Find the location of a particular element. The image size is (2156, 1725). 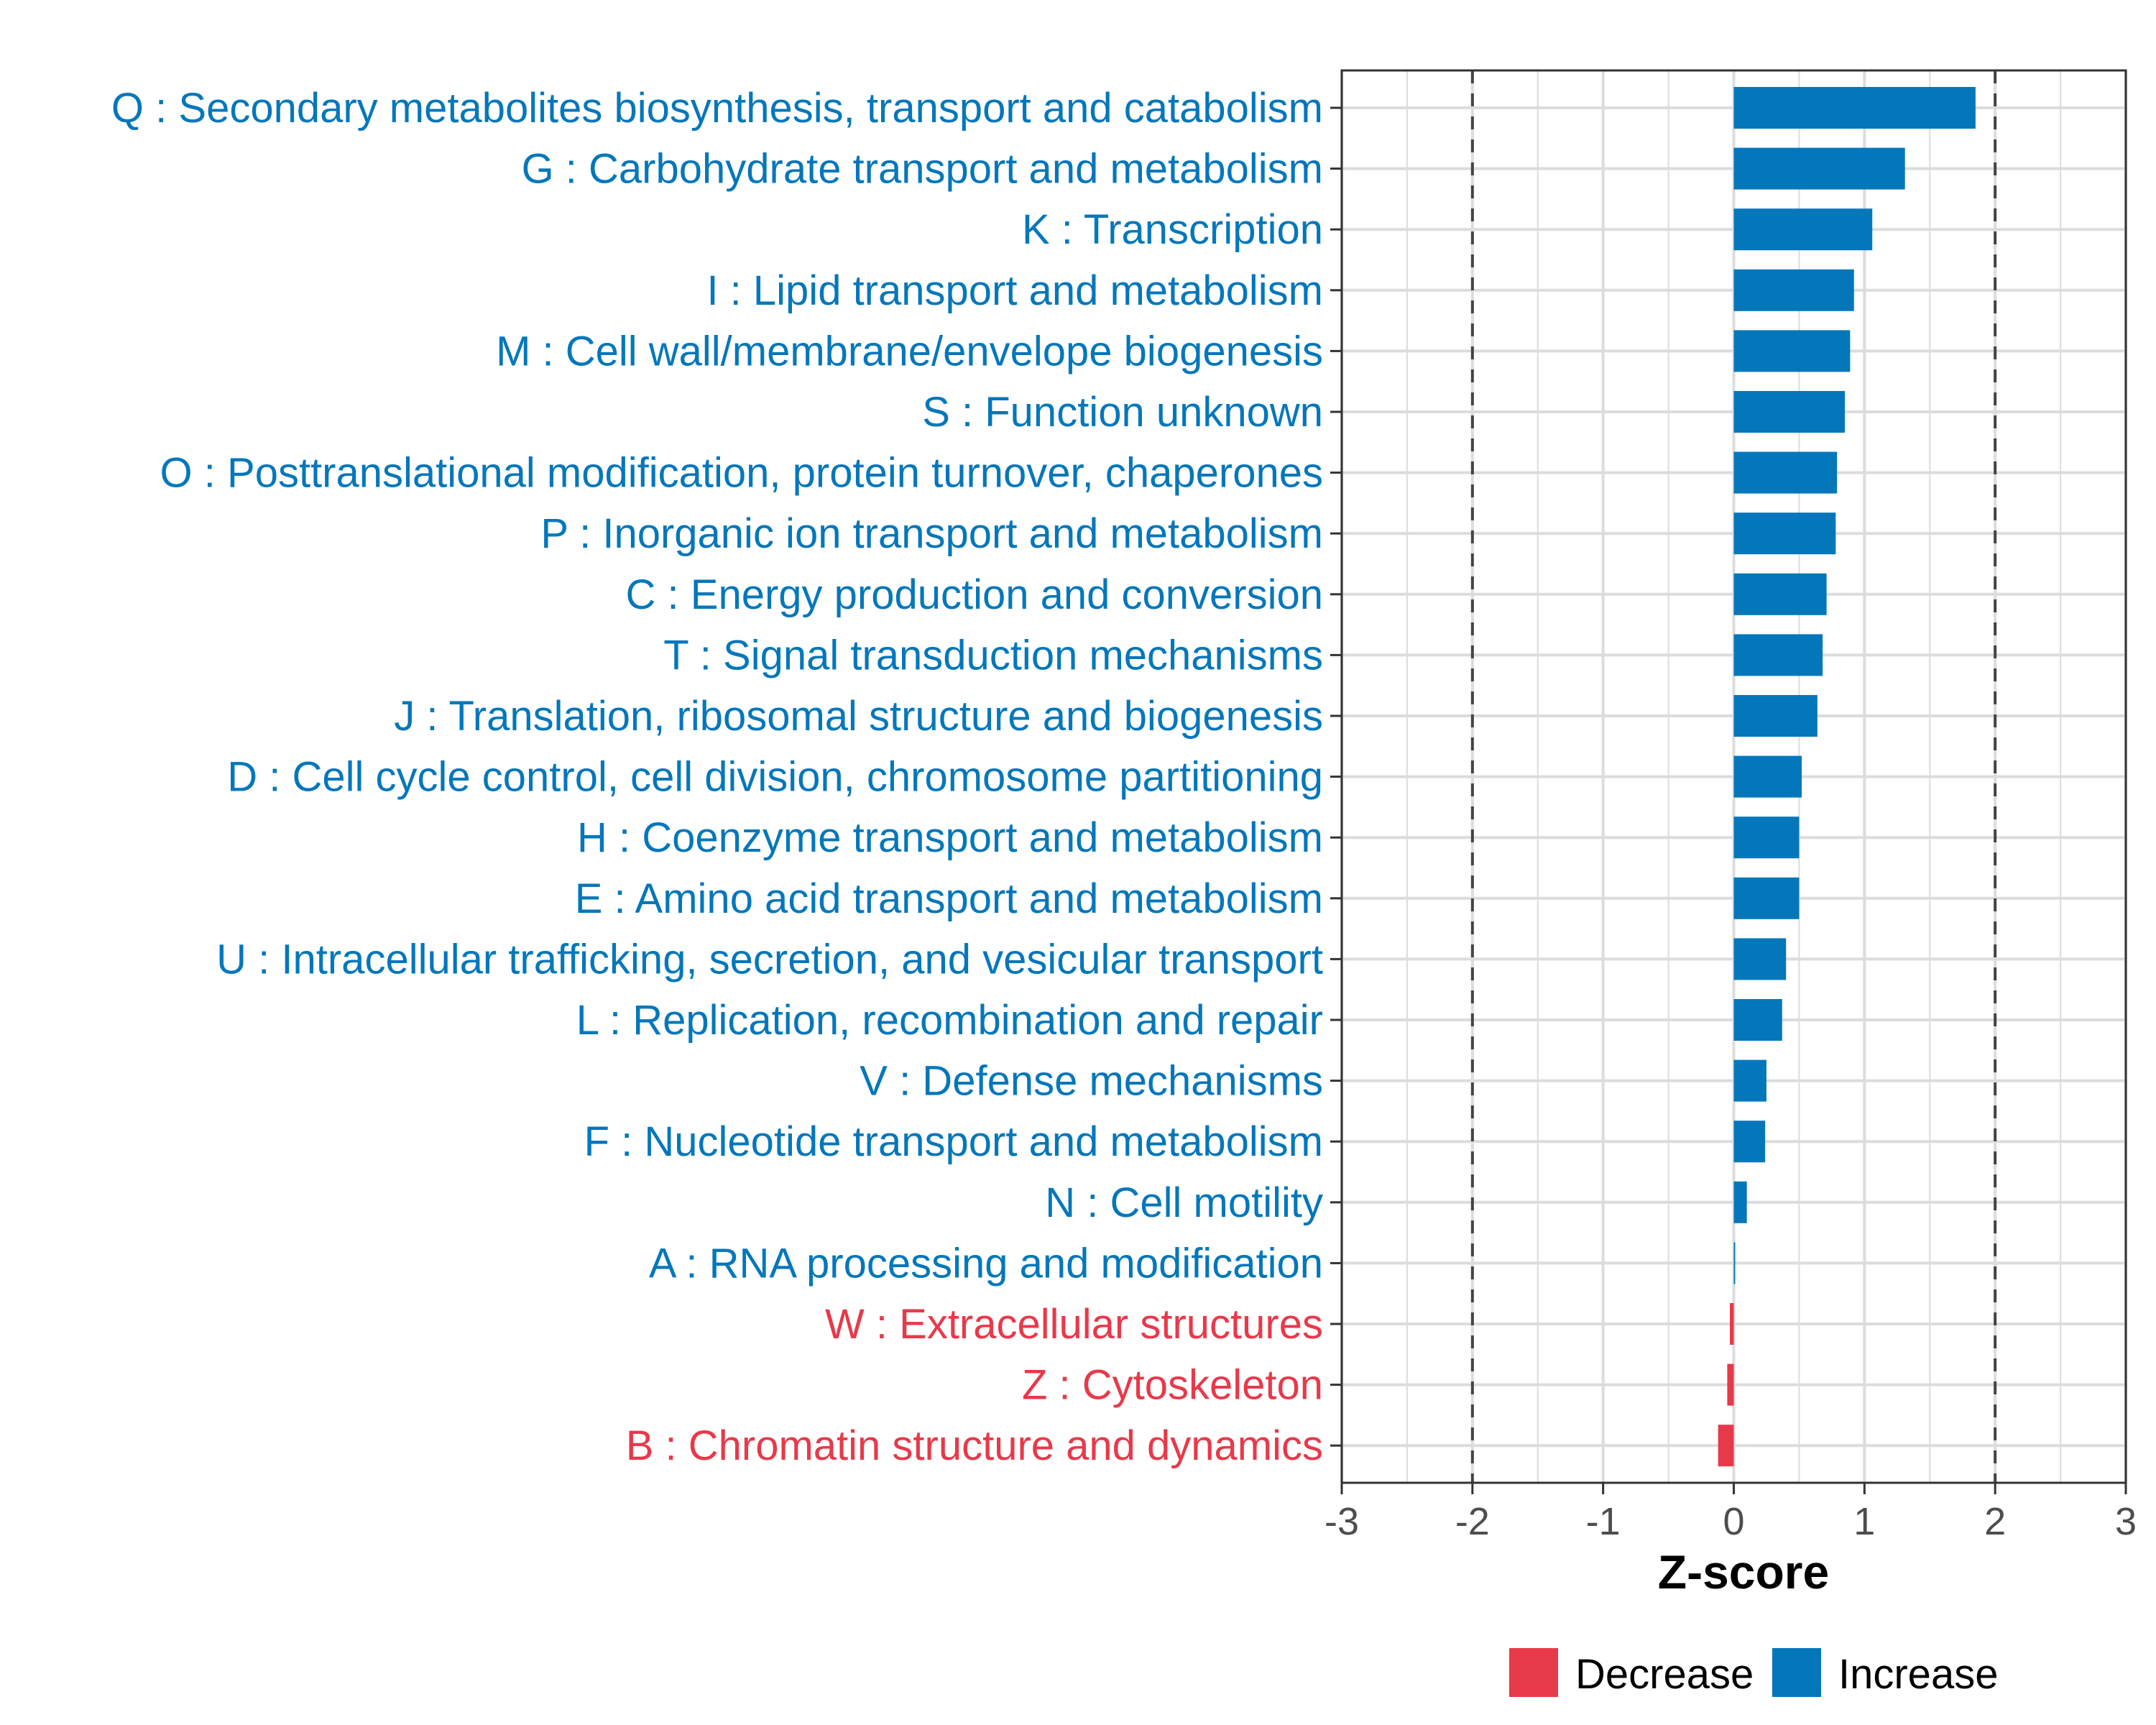

bar-w is located at coordinates (1732, 1324).